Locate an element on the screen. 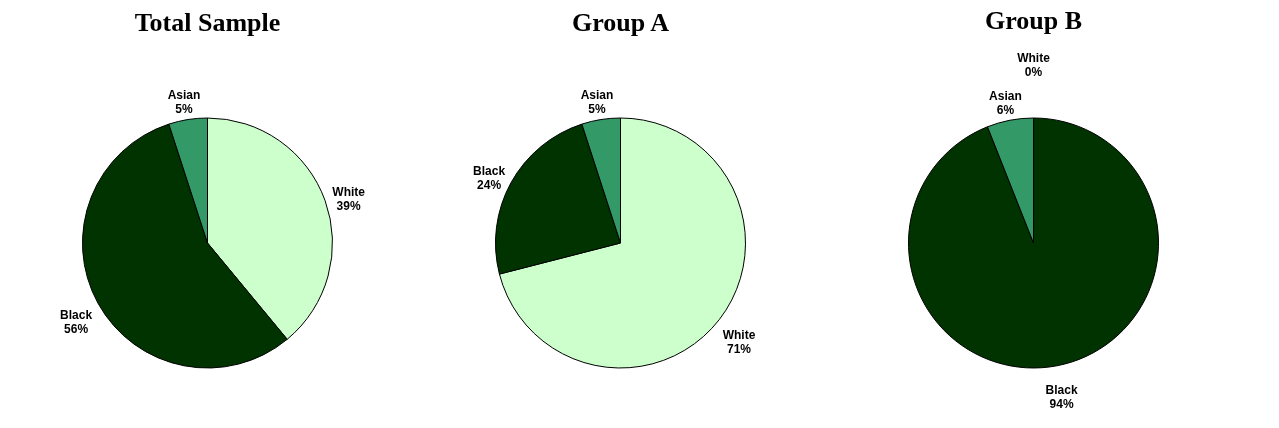 This screenshot has height=428, width=1279. text: 0% is located at coordinates (1033, 72).